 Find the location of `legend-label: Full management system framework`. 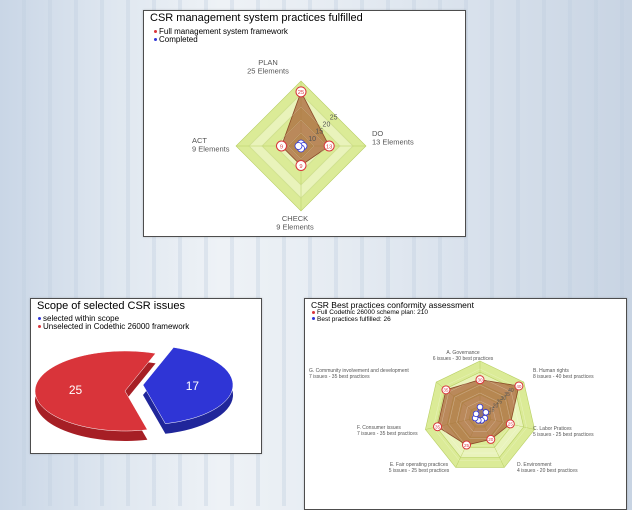

legend-label: Full management system framework is located at coordinates (223, 31).